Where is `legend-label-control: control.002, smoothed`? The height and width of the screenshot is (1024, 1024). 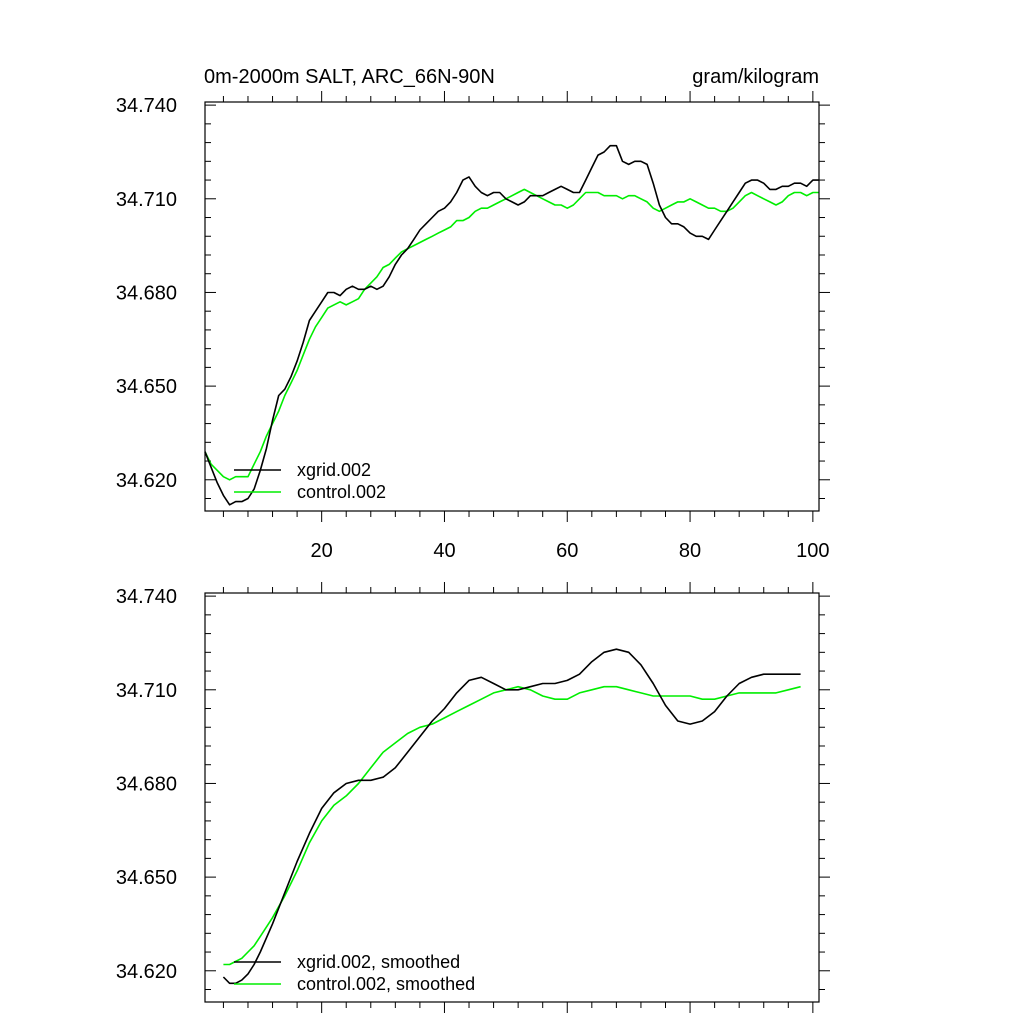
legend-label-control: control.002, smoothed is located at coordinates (386, 984).